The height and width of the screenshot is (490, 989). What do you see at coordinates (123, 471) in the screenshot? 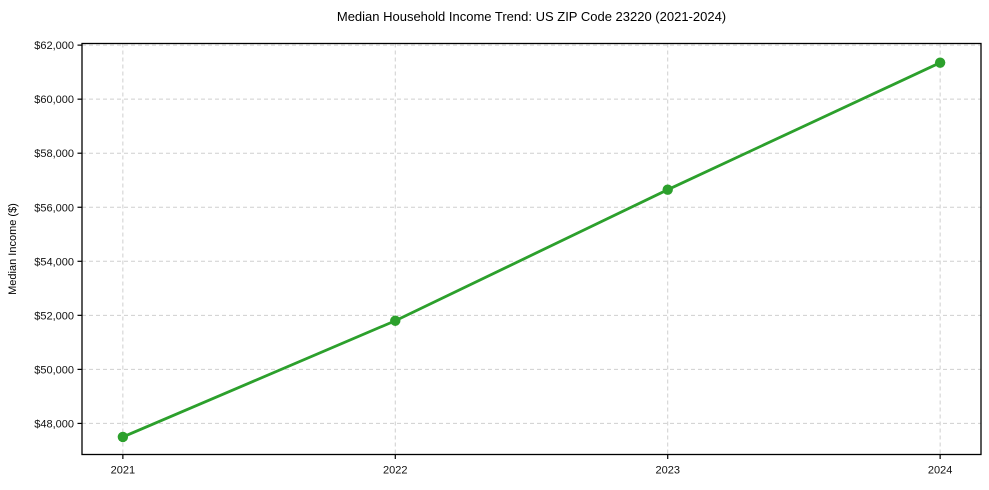
I see `x-tick-label: 2021` at bounding box center [123, 471].